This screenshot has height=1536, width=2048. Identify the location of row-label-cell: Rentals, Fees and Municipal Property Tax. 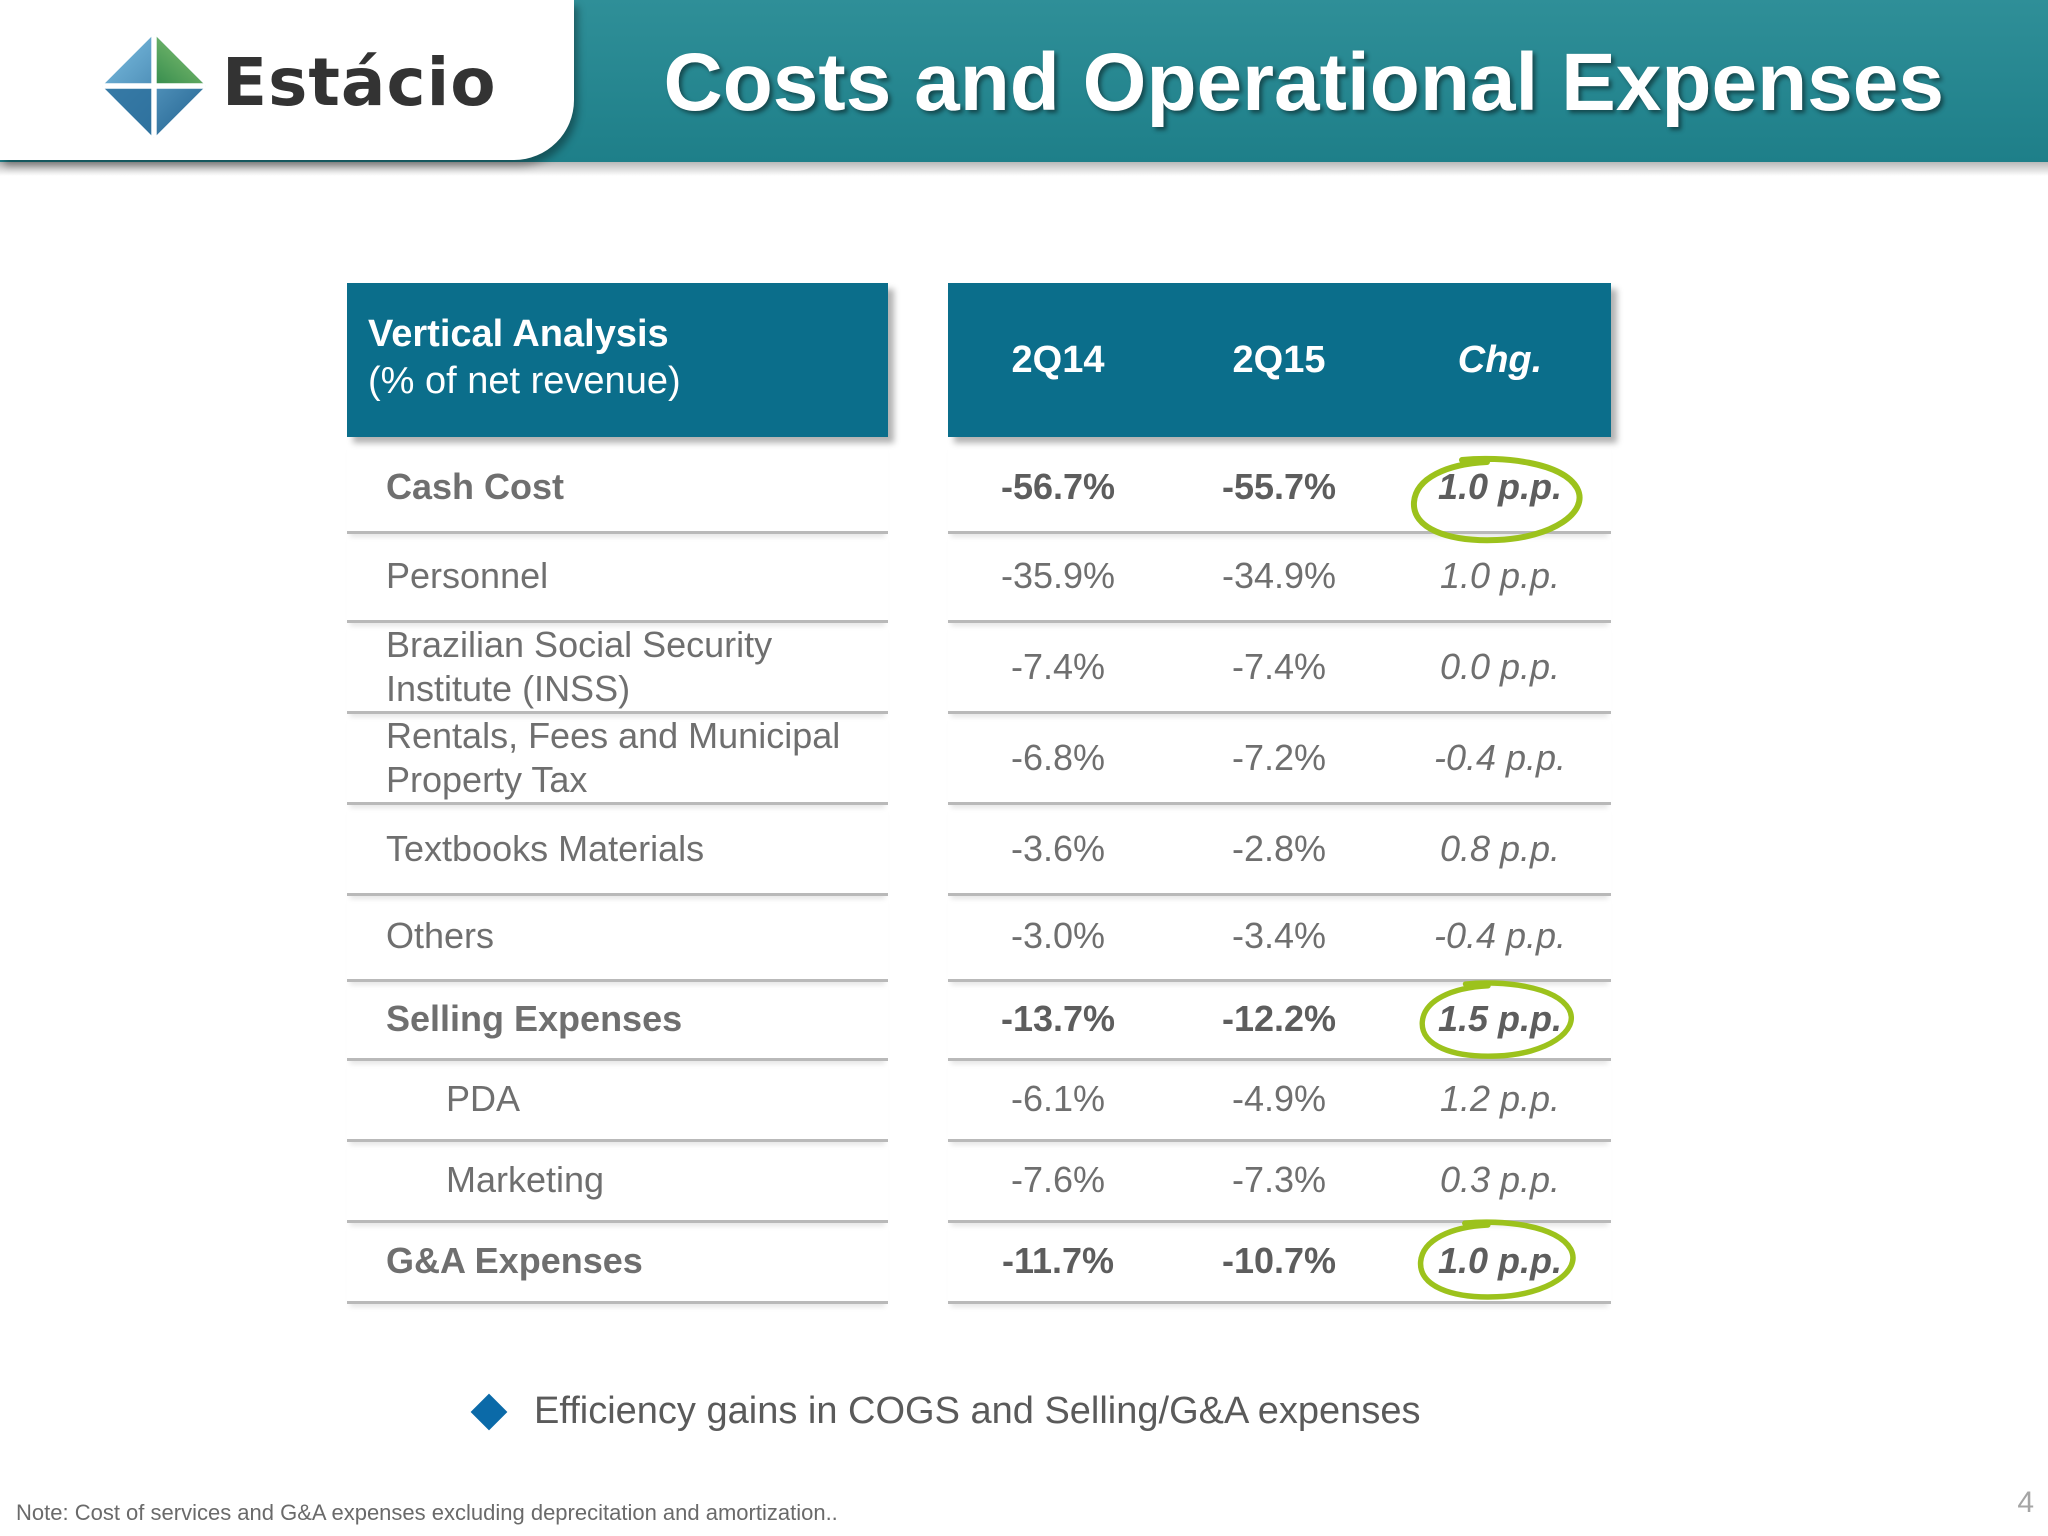
(617, 759).